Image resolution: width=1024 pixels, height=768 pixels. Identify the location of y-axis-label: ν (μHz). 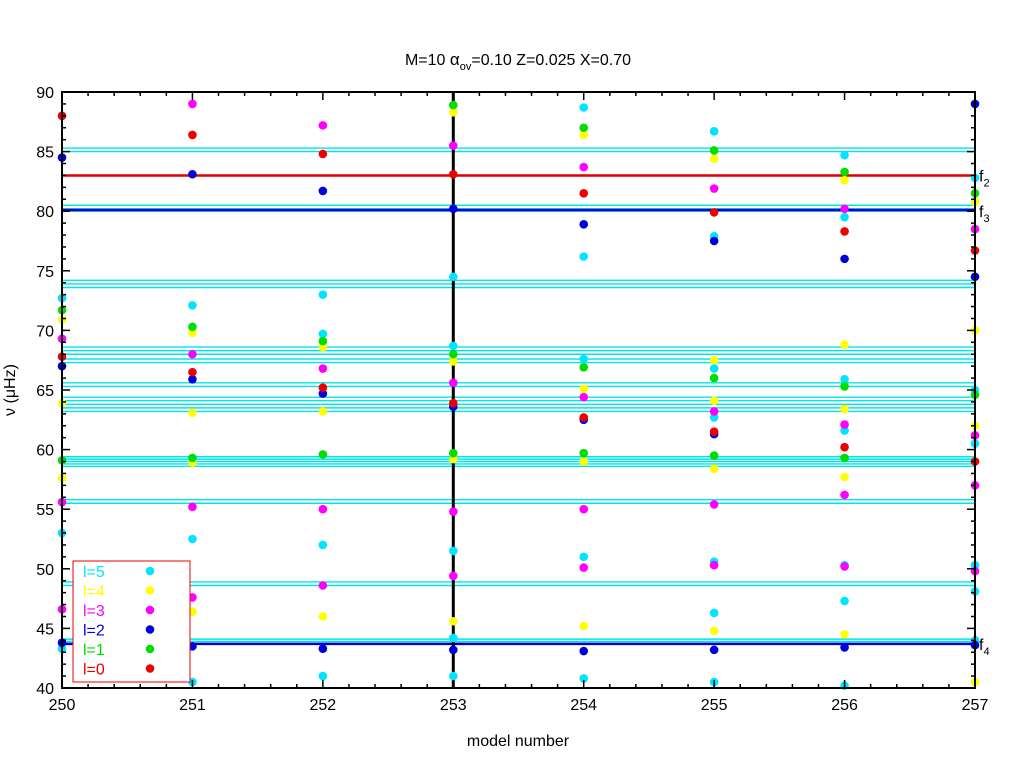
(10, 390).